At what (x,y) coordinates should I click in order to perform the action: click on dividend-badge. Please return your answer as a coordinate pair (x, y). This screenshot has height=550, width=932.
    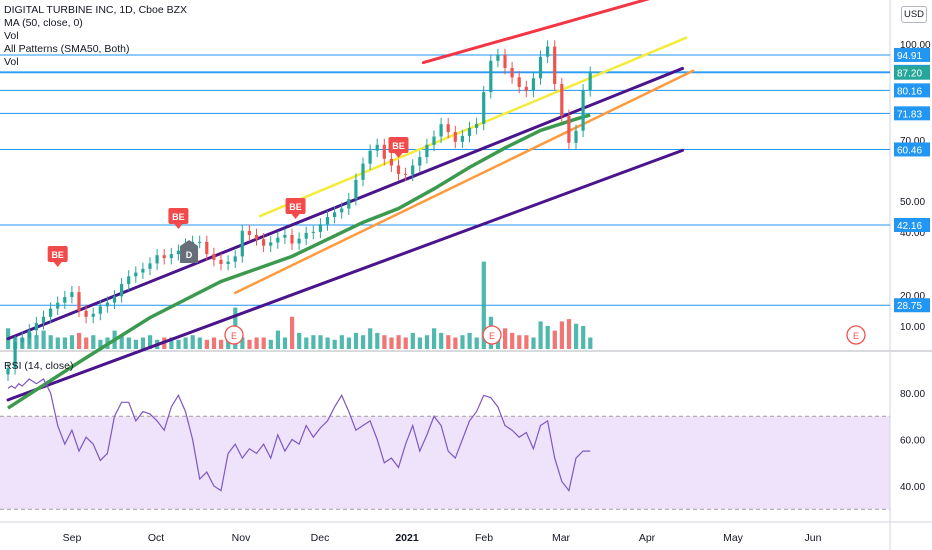
    Looking at the image, I should click on (189, 251).